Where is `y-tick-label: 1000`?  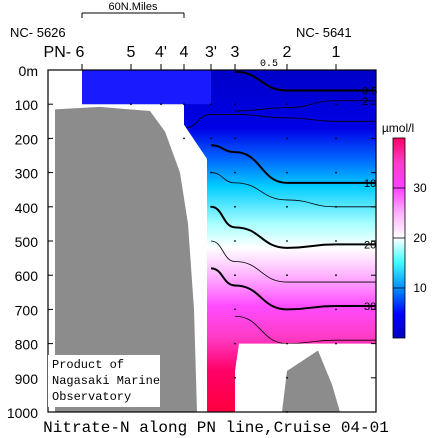 y-tick-label: 1000 is located at coordinates (22, 413).